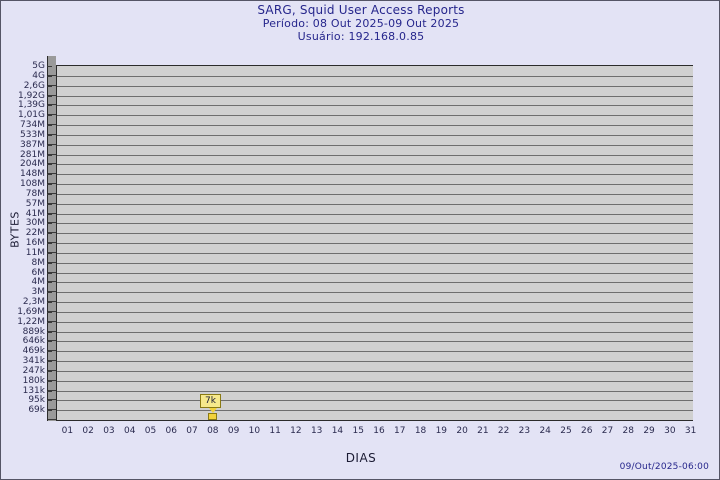  Describe the element at coordinates (664, 467) in the screenshot. I see `generated-timestamp: 09/Out/2025-06:00` at that location.